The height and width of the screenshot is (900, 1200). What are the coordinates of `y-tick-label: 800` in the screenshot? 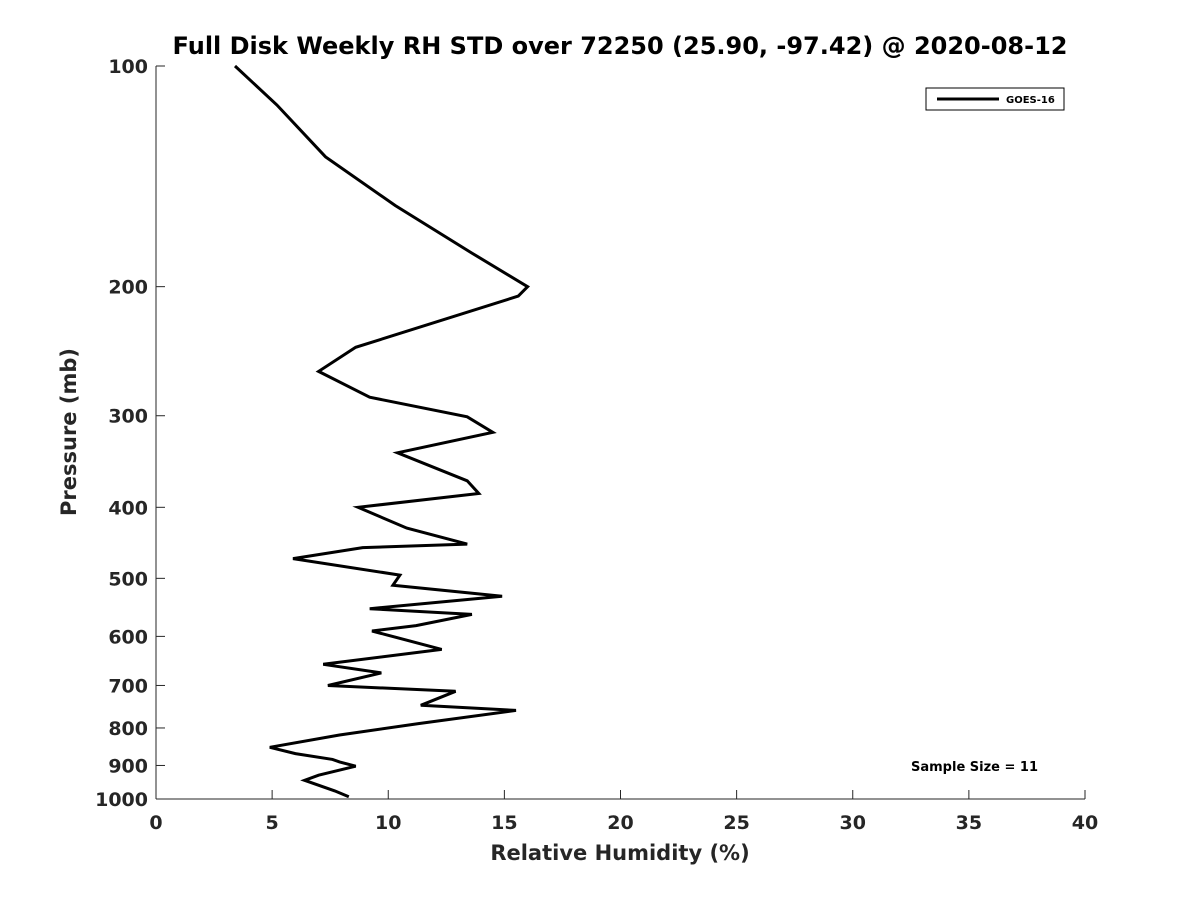 It's located at (128, 729).